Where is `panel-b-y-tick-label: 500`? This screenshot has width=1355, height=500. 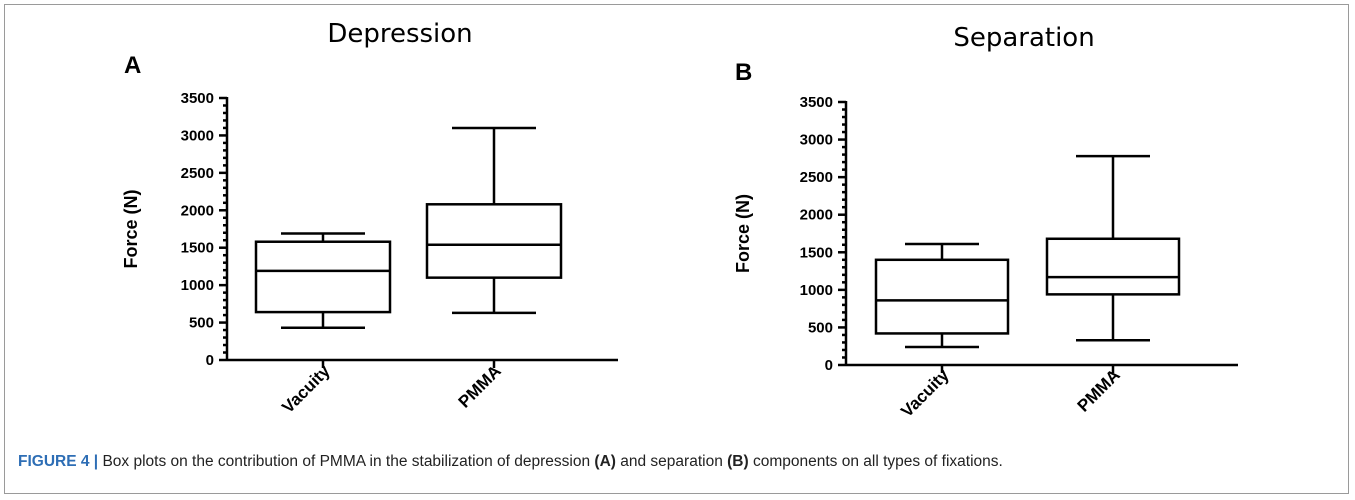 panel-b-y-tick-label: 500 is located at coordinates (820, 327).